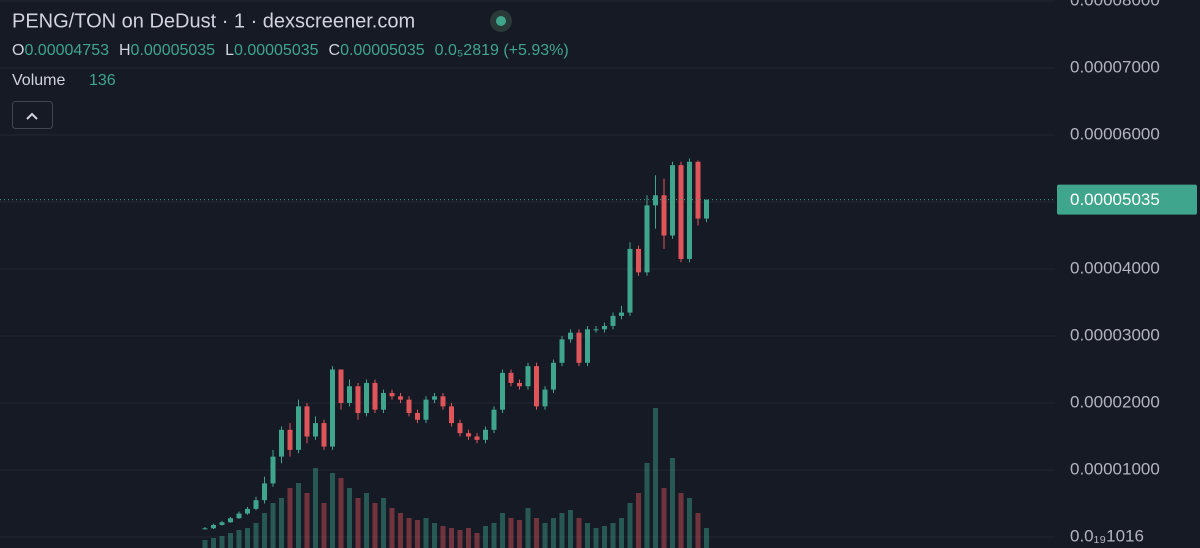  I want to click on status-dot, so click(501, 21).